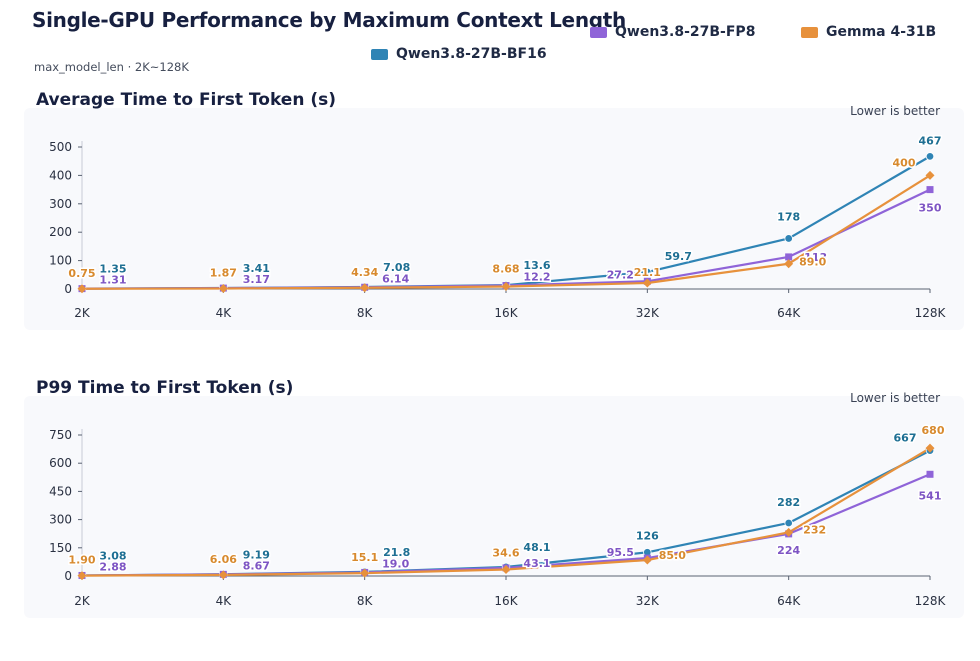 The image size is (980, 661). I want to click on chart-title-avg-ttft: Average Time to First Token (s), so click(186, 100).